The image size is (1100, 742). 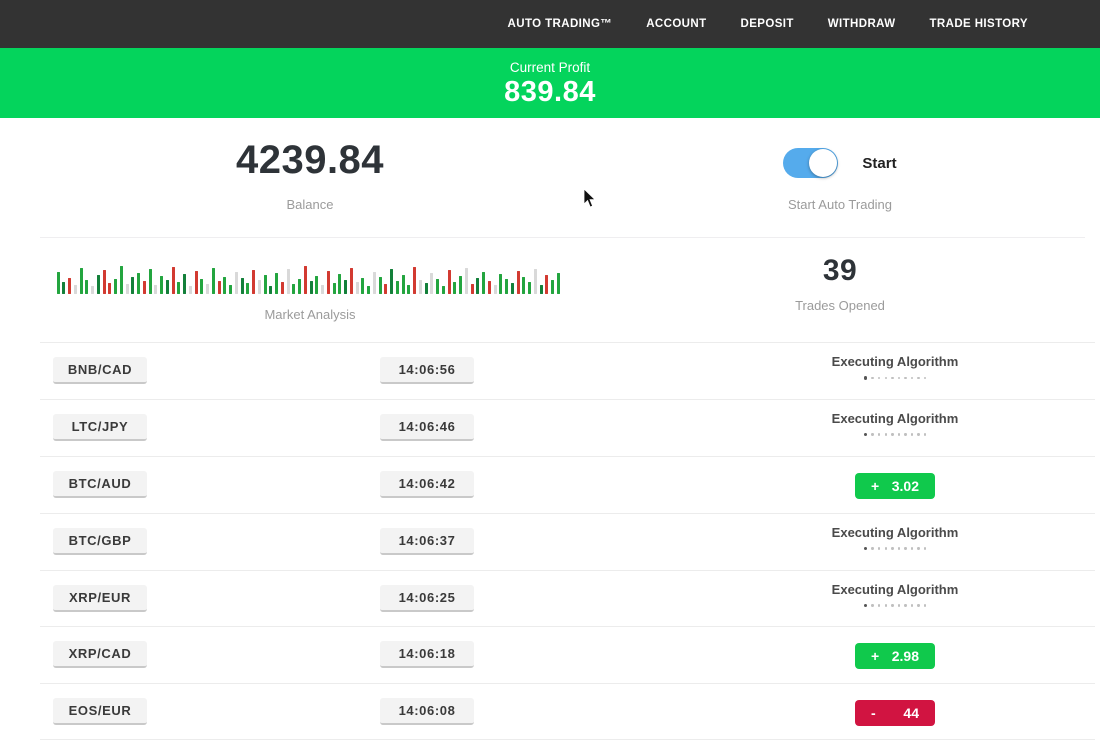 What do you see at coordinates (100, 427) in the screenshot?
I see `pair-badge: LTC/JPY` at bounding box center [100, 427].